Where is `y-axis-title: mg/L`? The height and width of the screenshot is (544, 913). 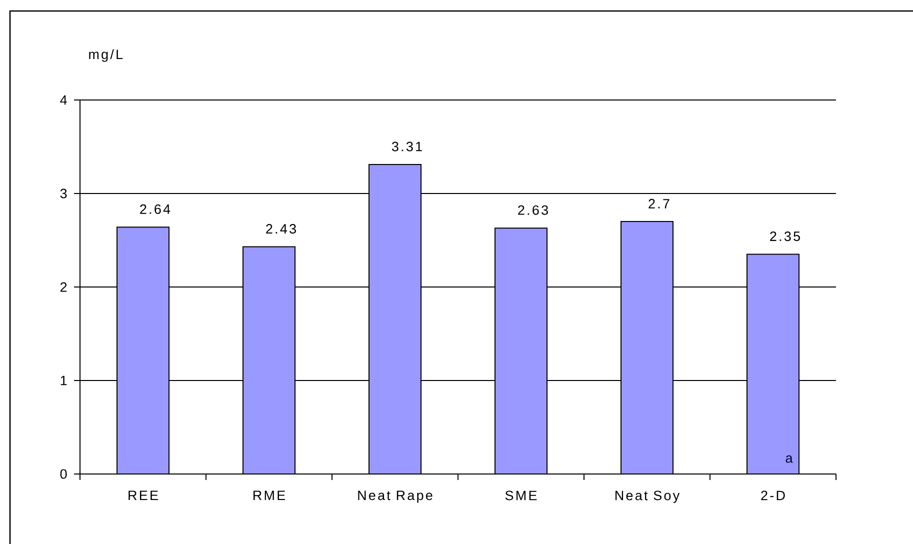
y-axis-title: mg/L is located at coordinates (106, 55).